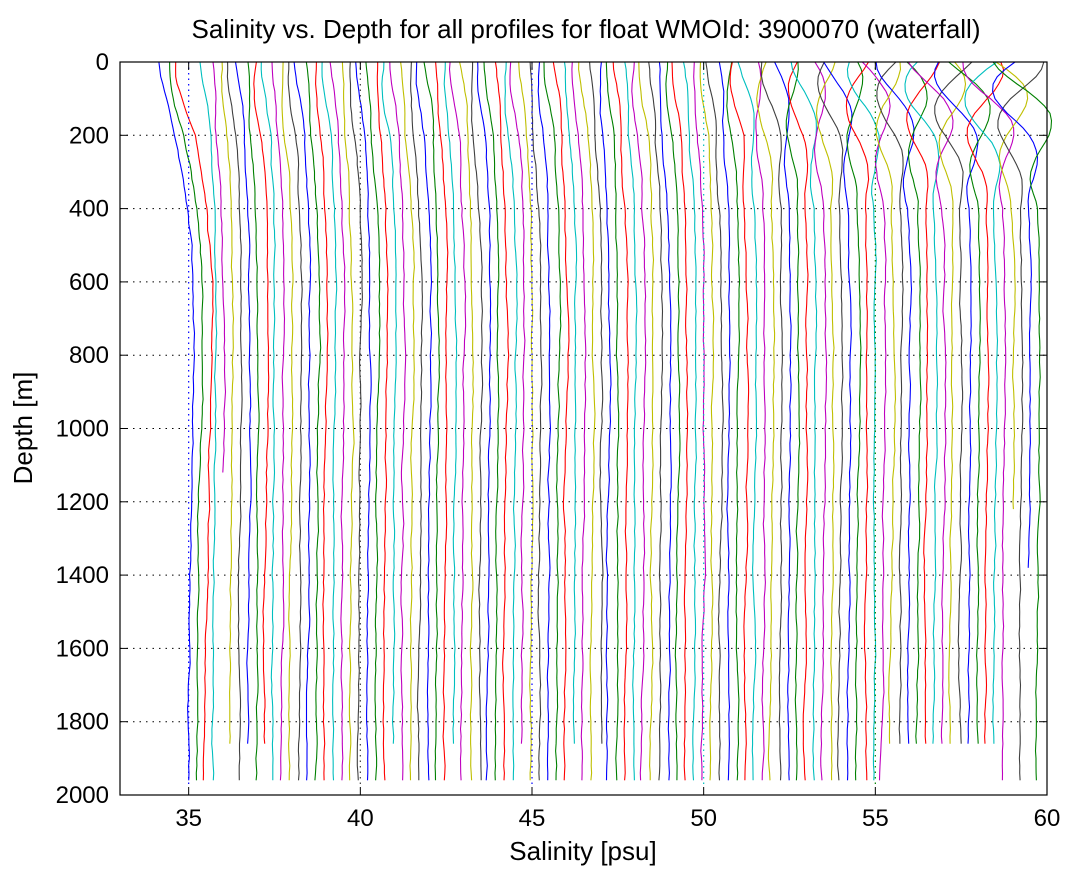 The width and height of the screenshot is (1073, 871). Describe the element at coordinates (532, 818) in the screenshot. I see `x-tick-label-45: 45` at that location.